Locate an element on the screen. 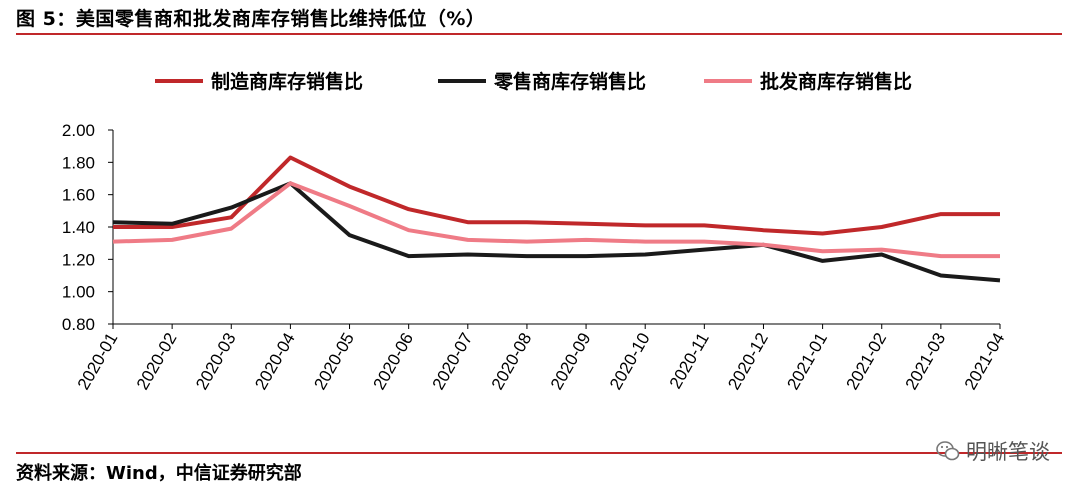  x-tick-label: 2020-09 is located at coordinates (571, 362).